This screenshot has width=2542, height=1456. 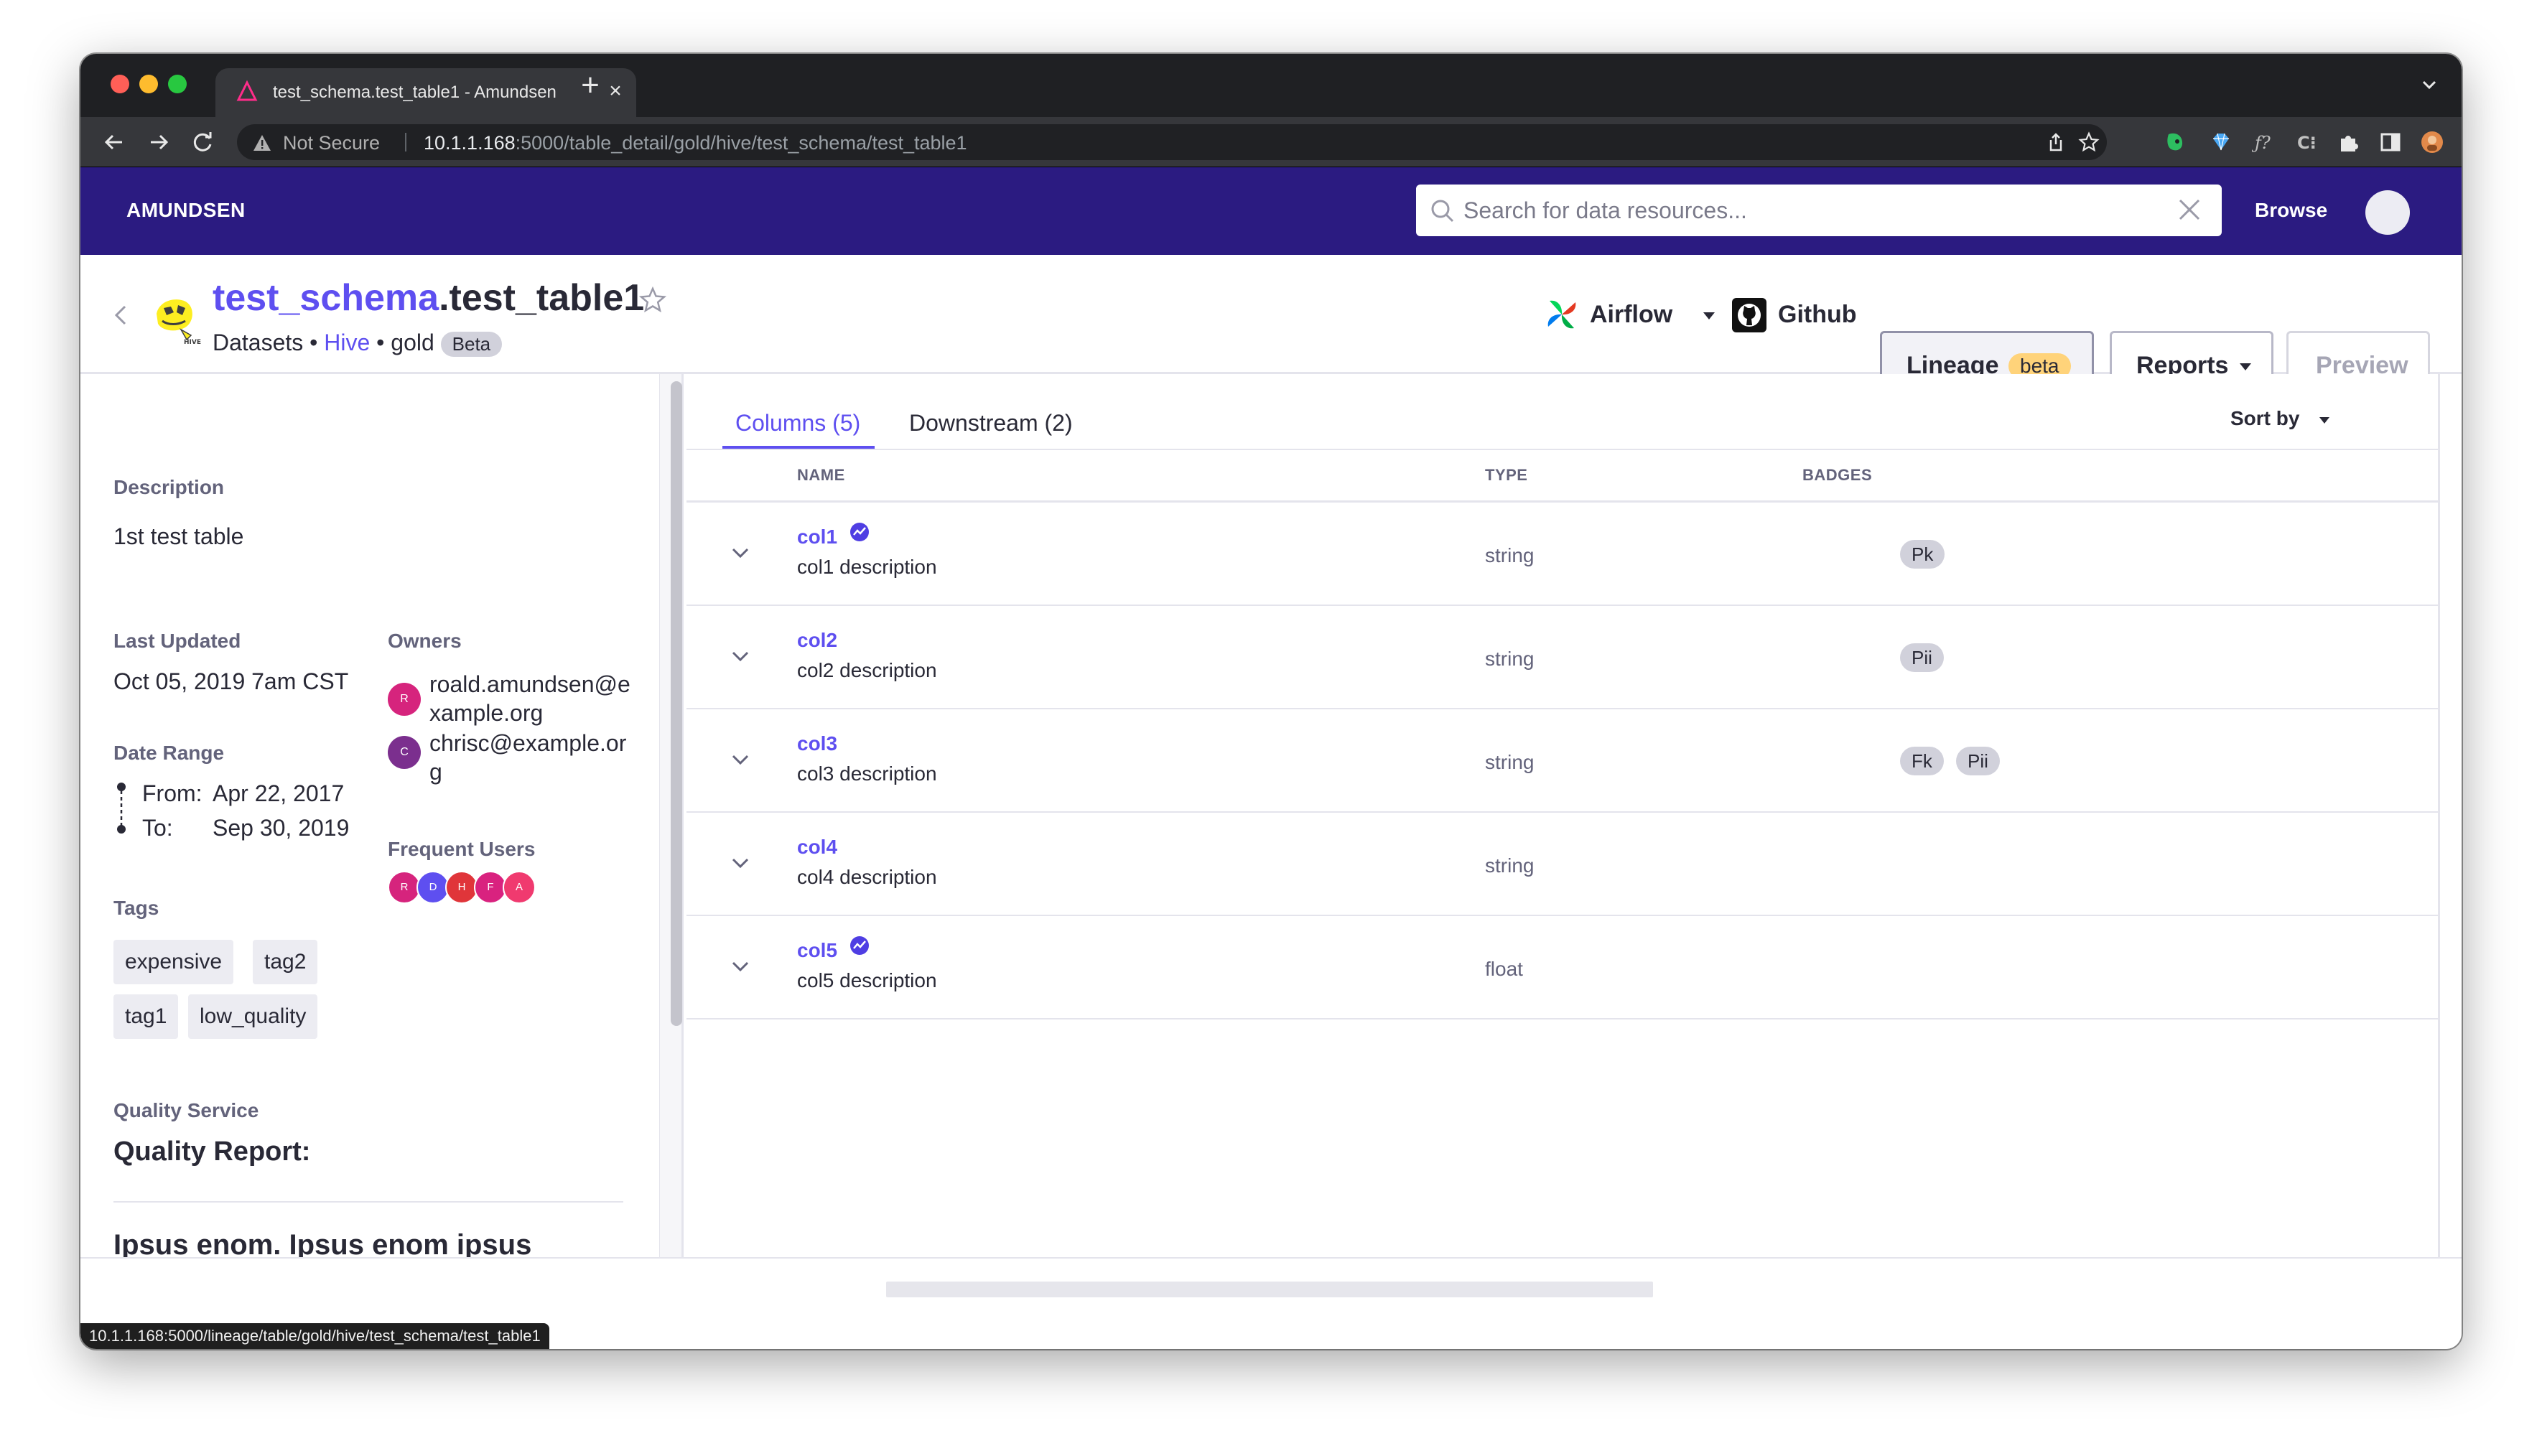 I want to click on column-name: col1, so click(x=817, y=537).